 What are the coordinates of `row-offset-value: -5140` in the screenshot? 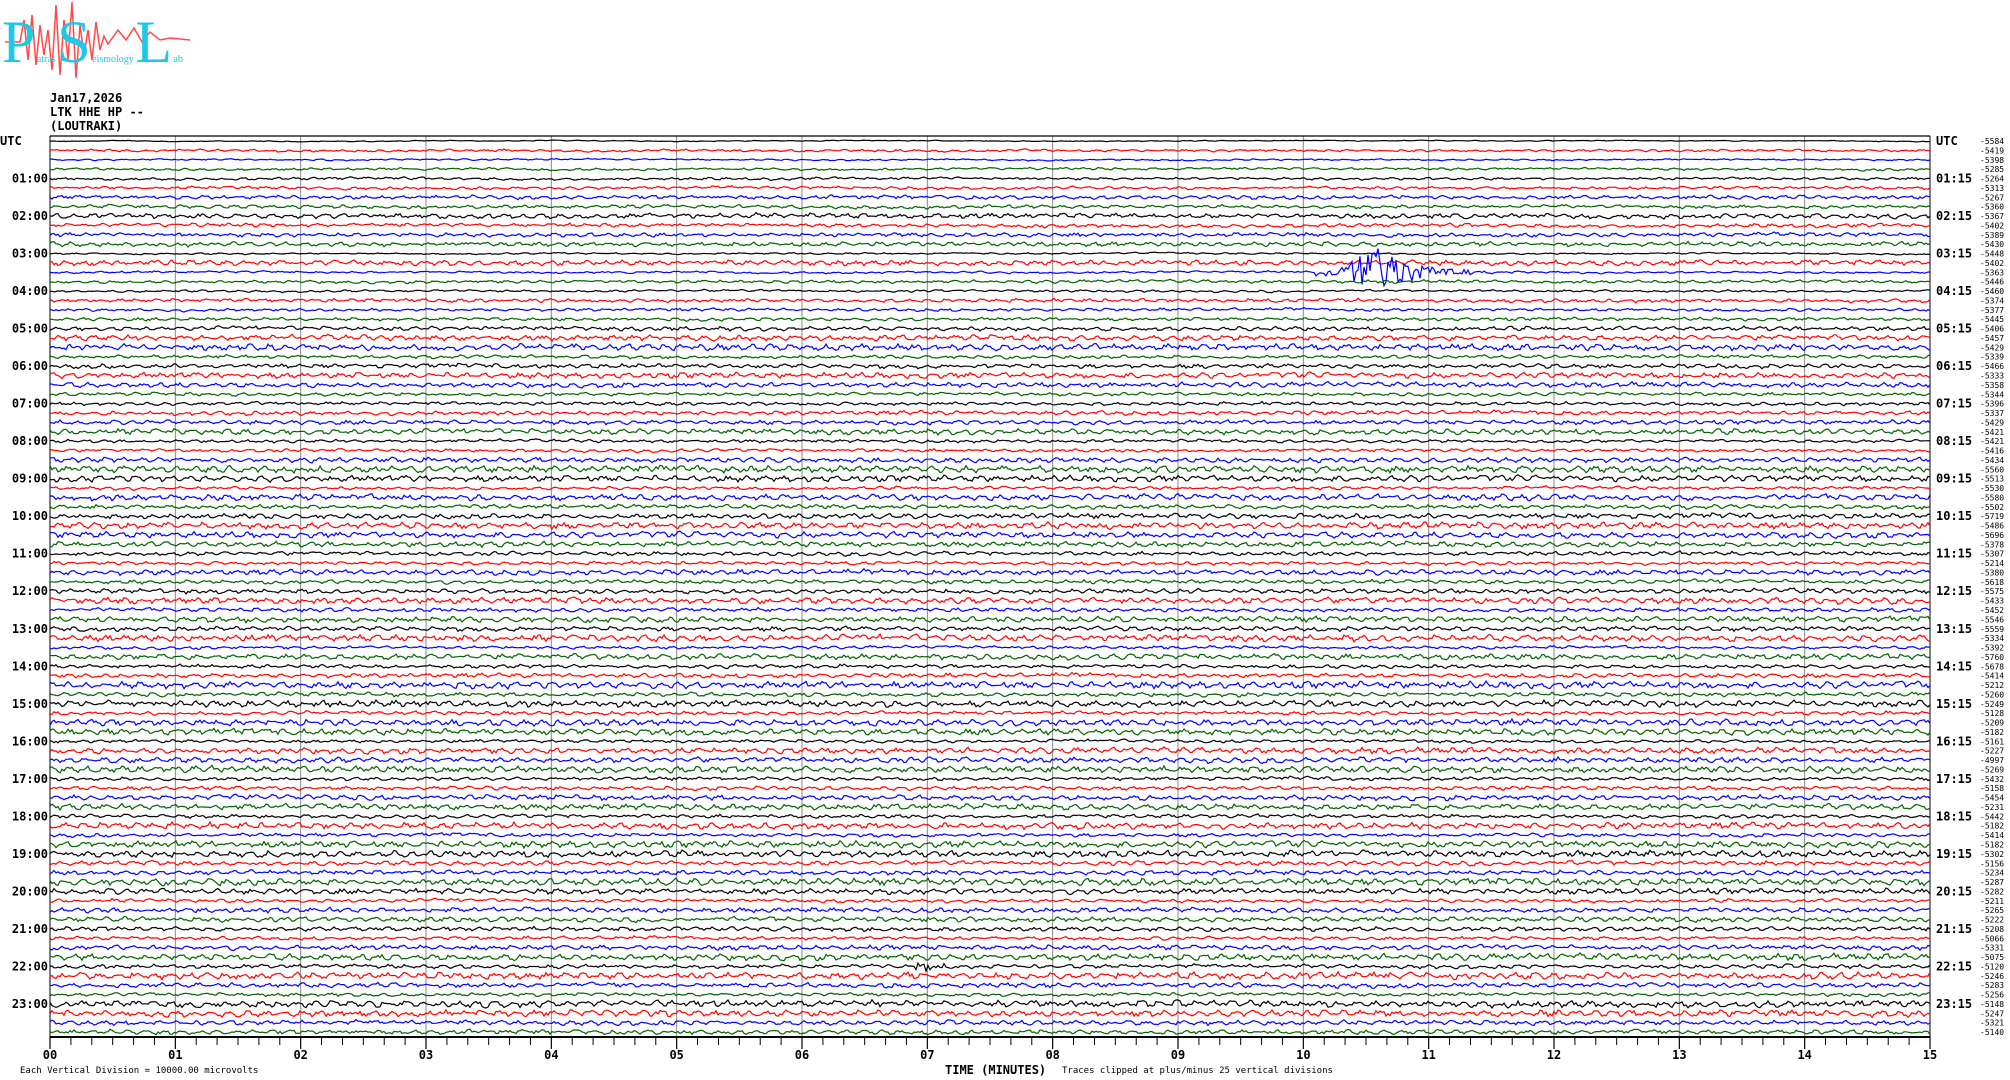 It's located at (1992, 1032).